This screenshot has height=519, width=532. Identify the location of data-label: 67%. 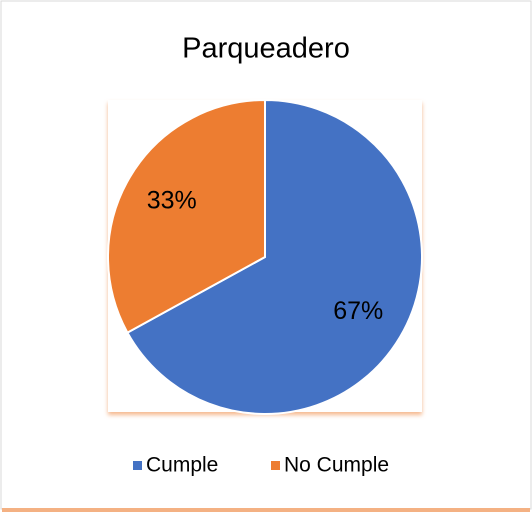
(358, 311).